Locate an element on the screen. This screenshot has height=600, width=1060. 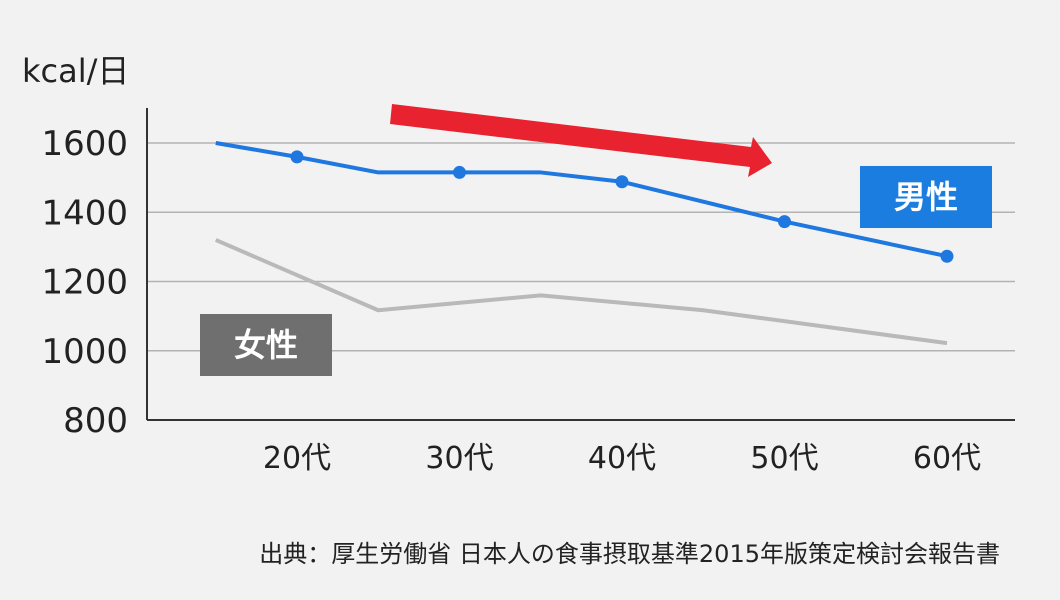
y-tick-label: 1200 is located at coordinates (84, 283).